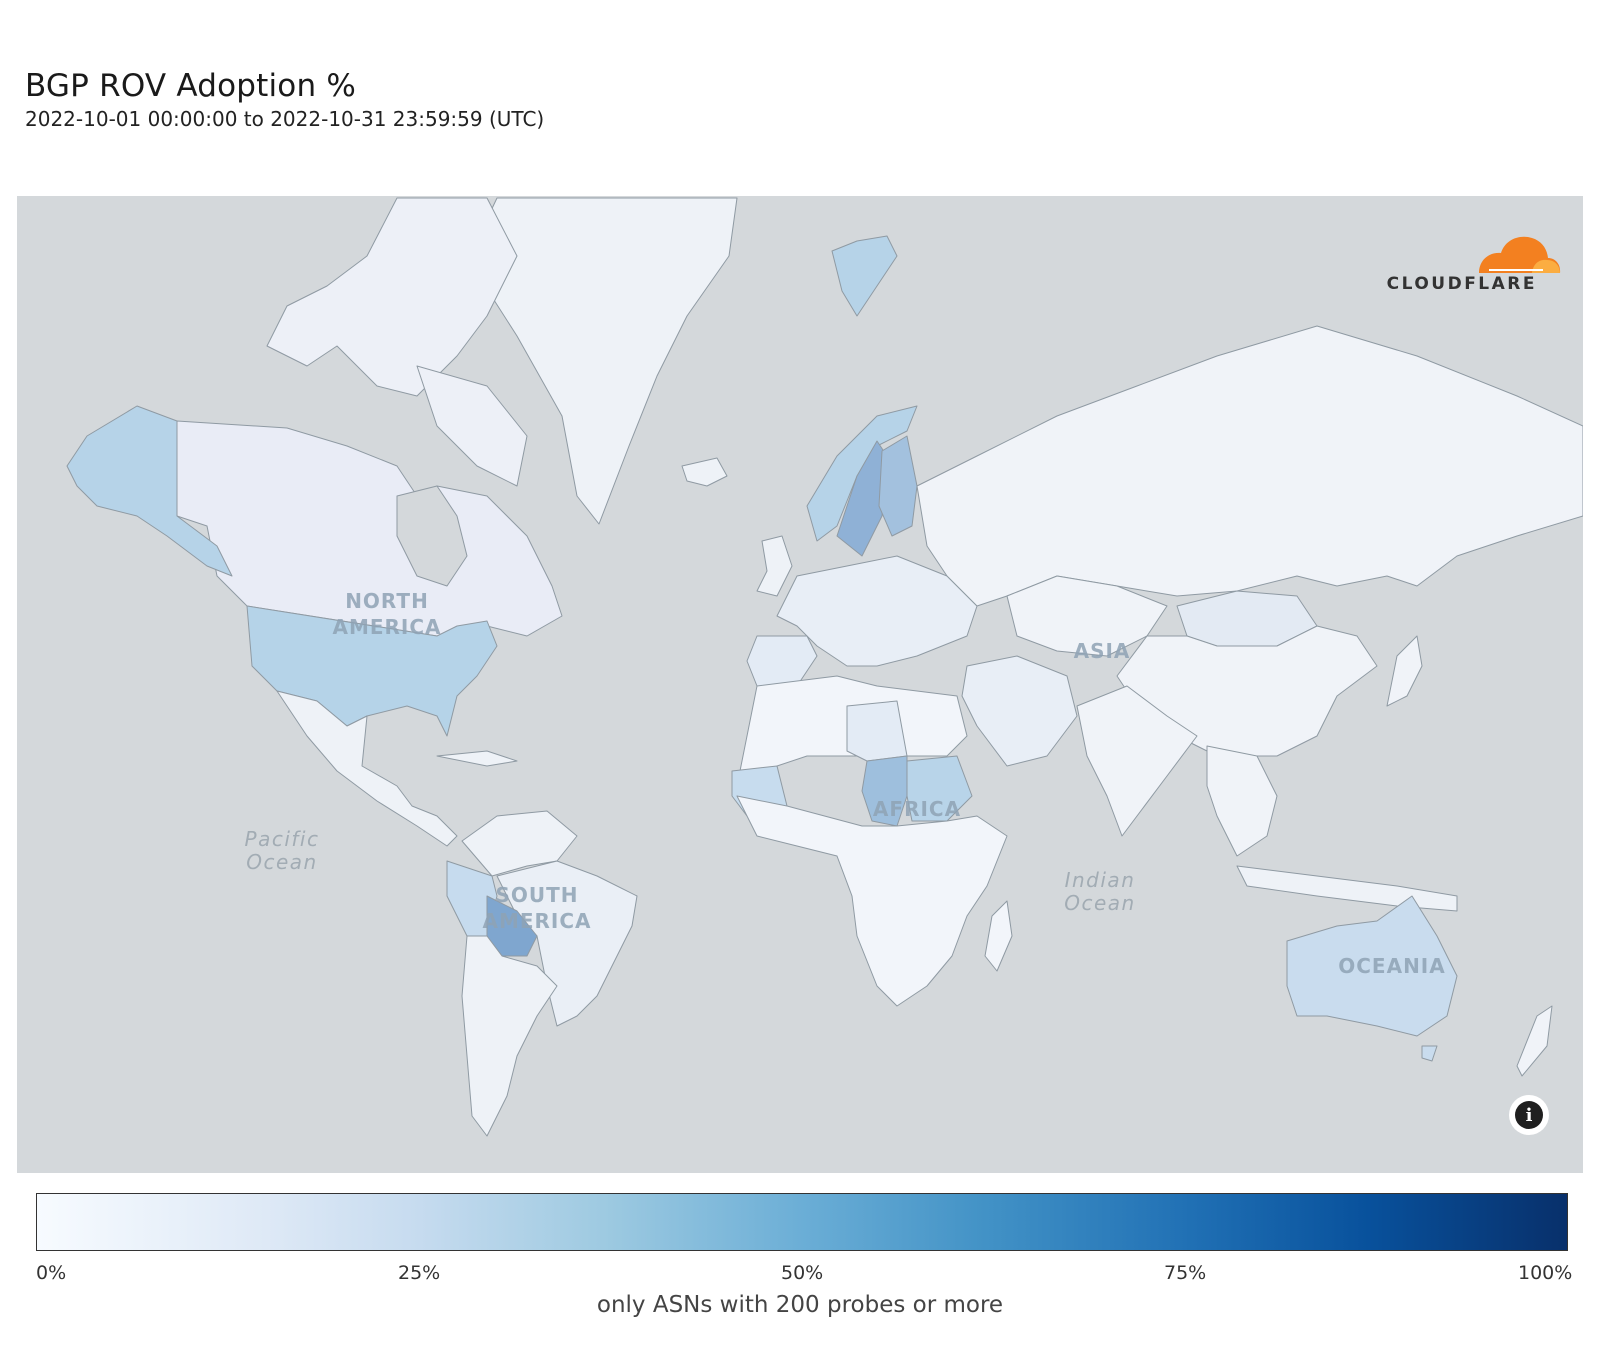 This screenshot has width=1600, height=1359. What do you see at coordinates (519, 843) in the screenshot?
I see `region-colombia` at bounding box center [519, 843].